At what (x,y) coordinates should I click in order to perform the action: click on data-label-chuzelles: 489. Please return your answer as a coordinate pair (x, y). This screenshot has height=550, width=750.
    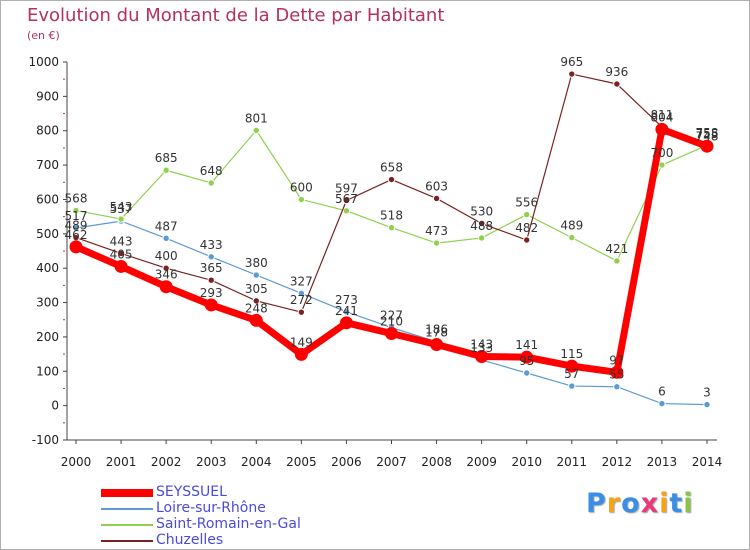
    Looking at the image, I should click on (76, 226).